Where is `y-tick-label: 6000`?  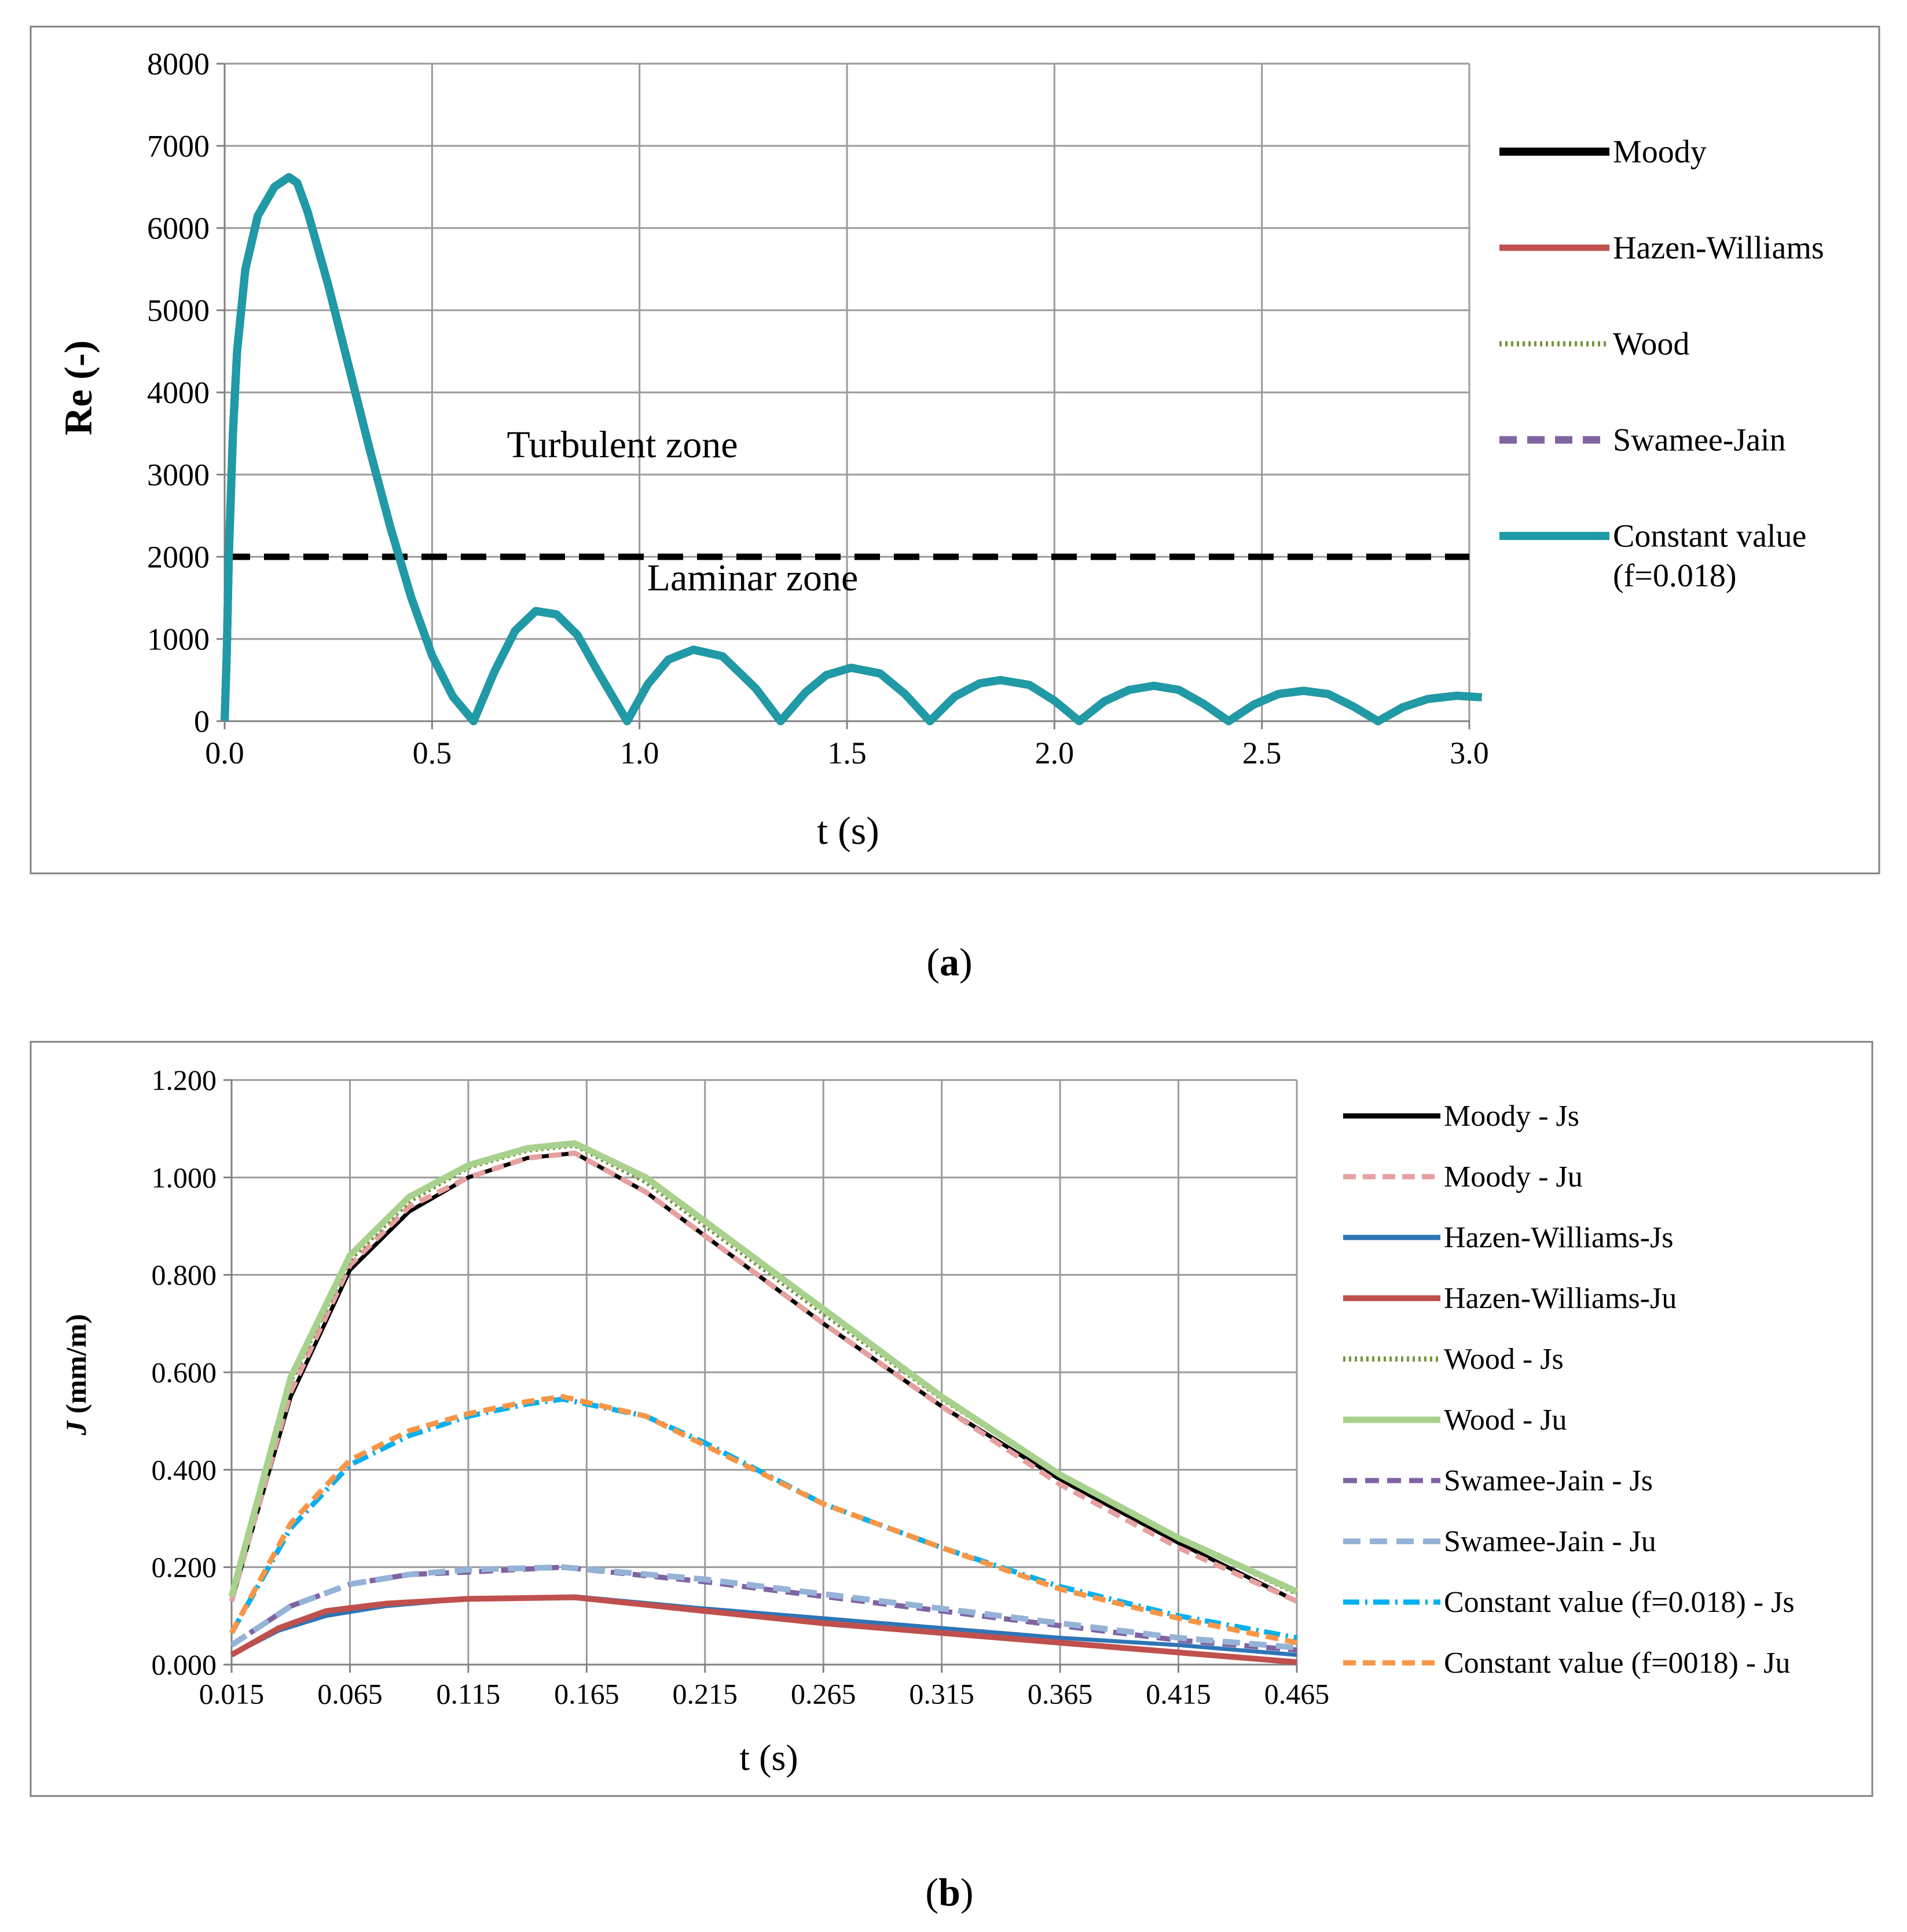 y-tick-label: 6000 is located at coordinates (178, 228).